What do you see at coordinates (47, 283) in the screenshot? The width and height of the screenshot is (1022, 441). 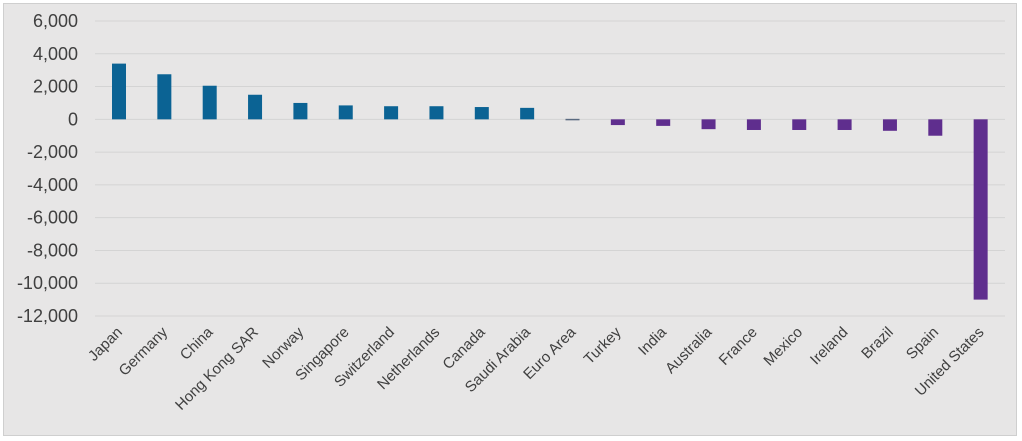 I see `y-tick-label: -10,000` at bounding box center [47, 283].